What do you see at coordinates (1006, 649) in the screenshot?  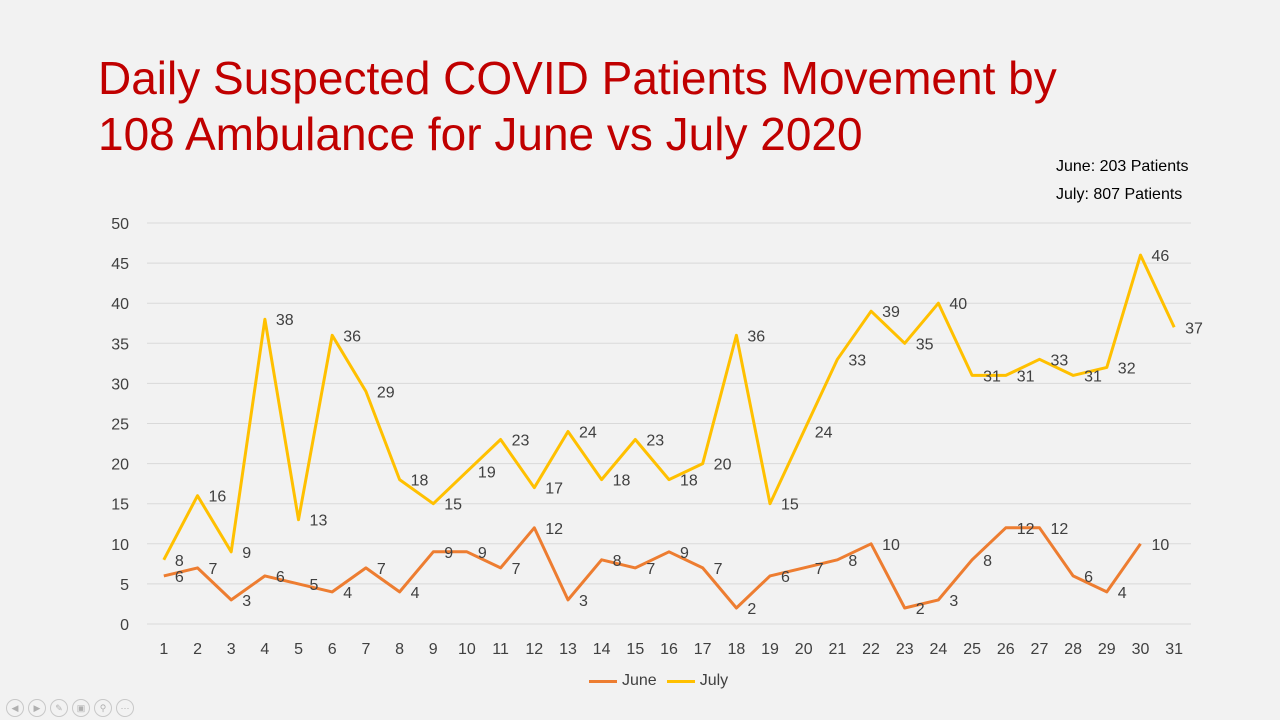 I see `x-tick-label: 26` at bounding box center [1006, 649].